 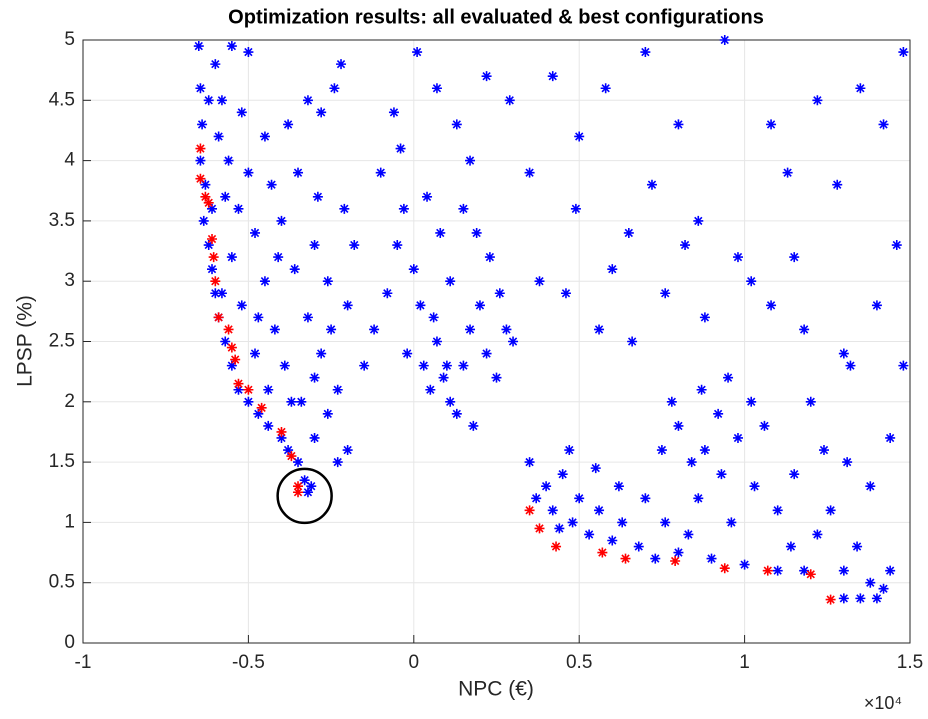 I want to click on y-tick-label: 4, so click(x=69, y=160).